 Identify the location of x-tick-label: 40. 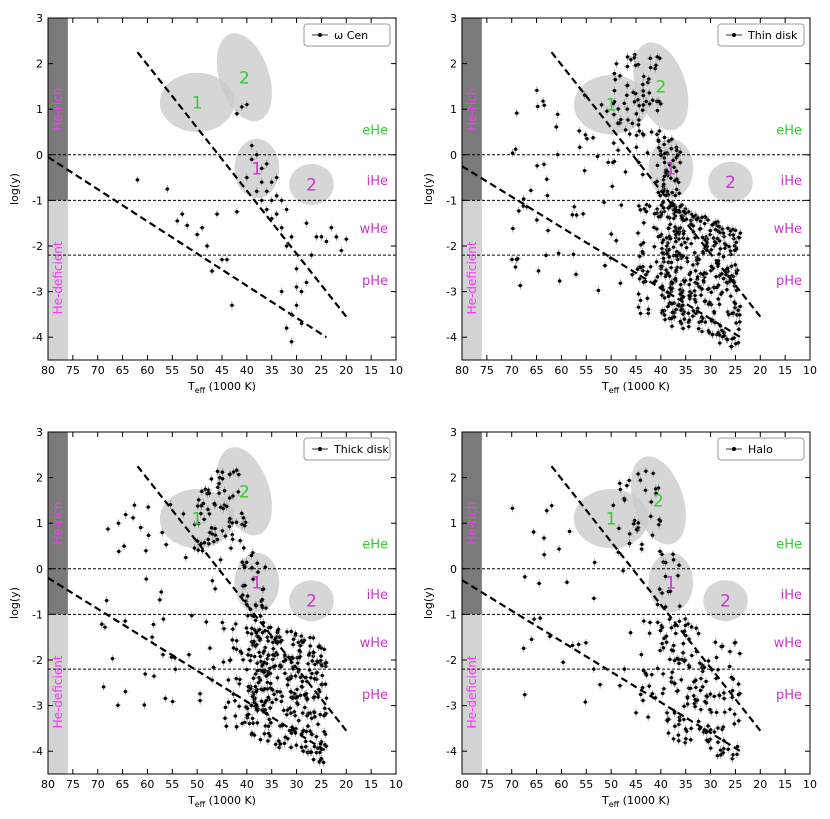
(247, 784).